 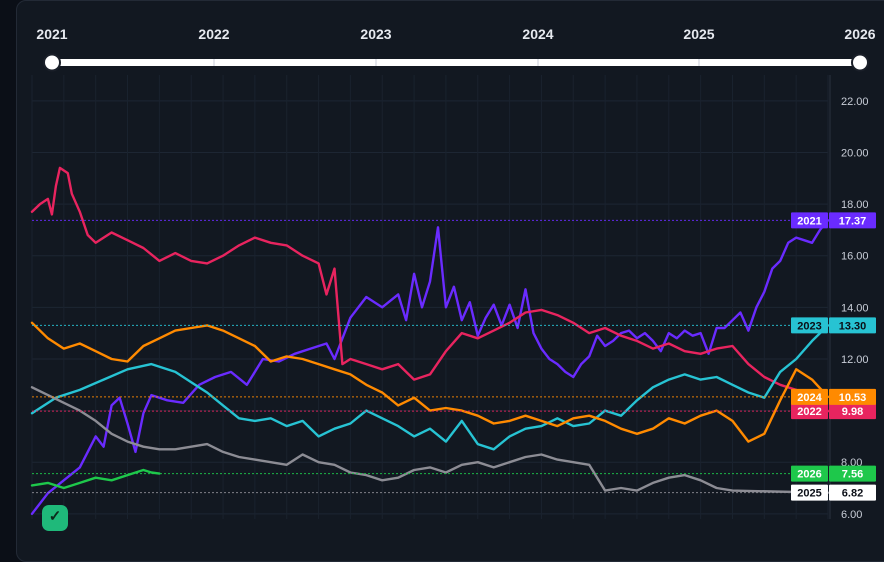 I want to click on tag-year-2022: 2022, so click(x=809, y=412).